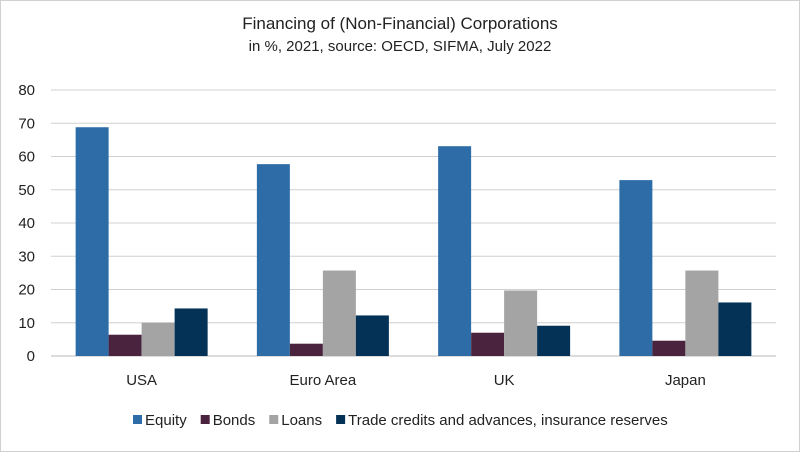 The width and height of the screenshot is (800, 452). I want to click on x-tick-label: Euro Area, so click(323, 380).